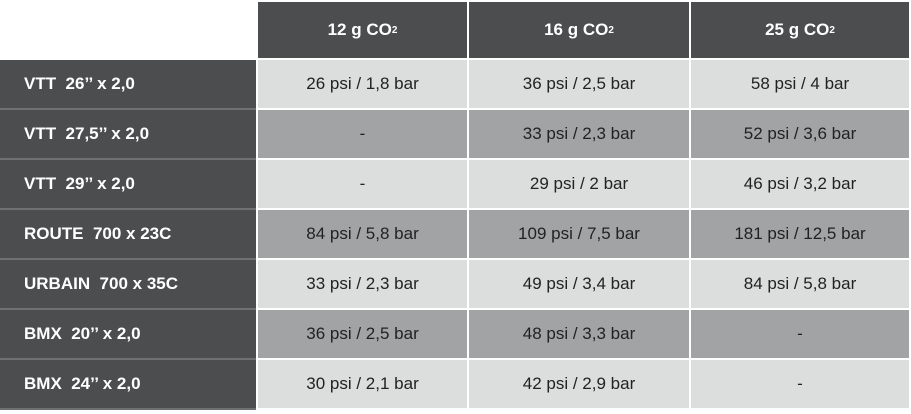 The width and height of the screenshot is (911, 414). I want to click on row-label: BMX 24’’ x 2,0, so click(128, 384).